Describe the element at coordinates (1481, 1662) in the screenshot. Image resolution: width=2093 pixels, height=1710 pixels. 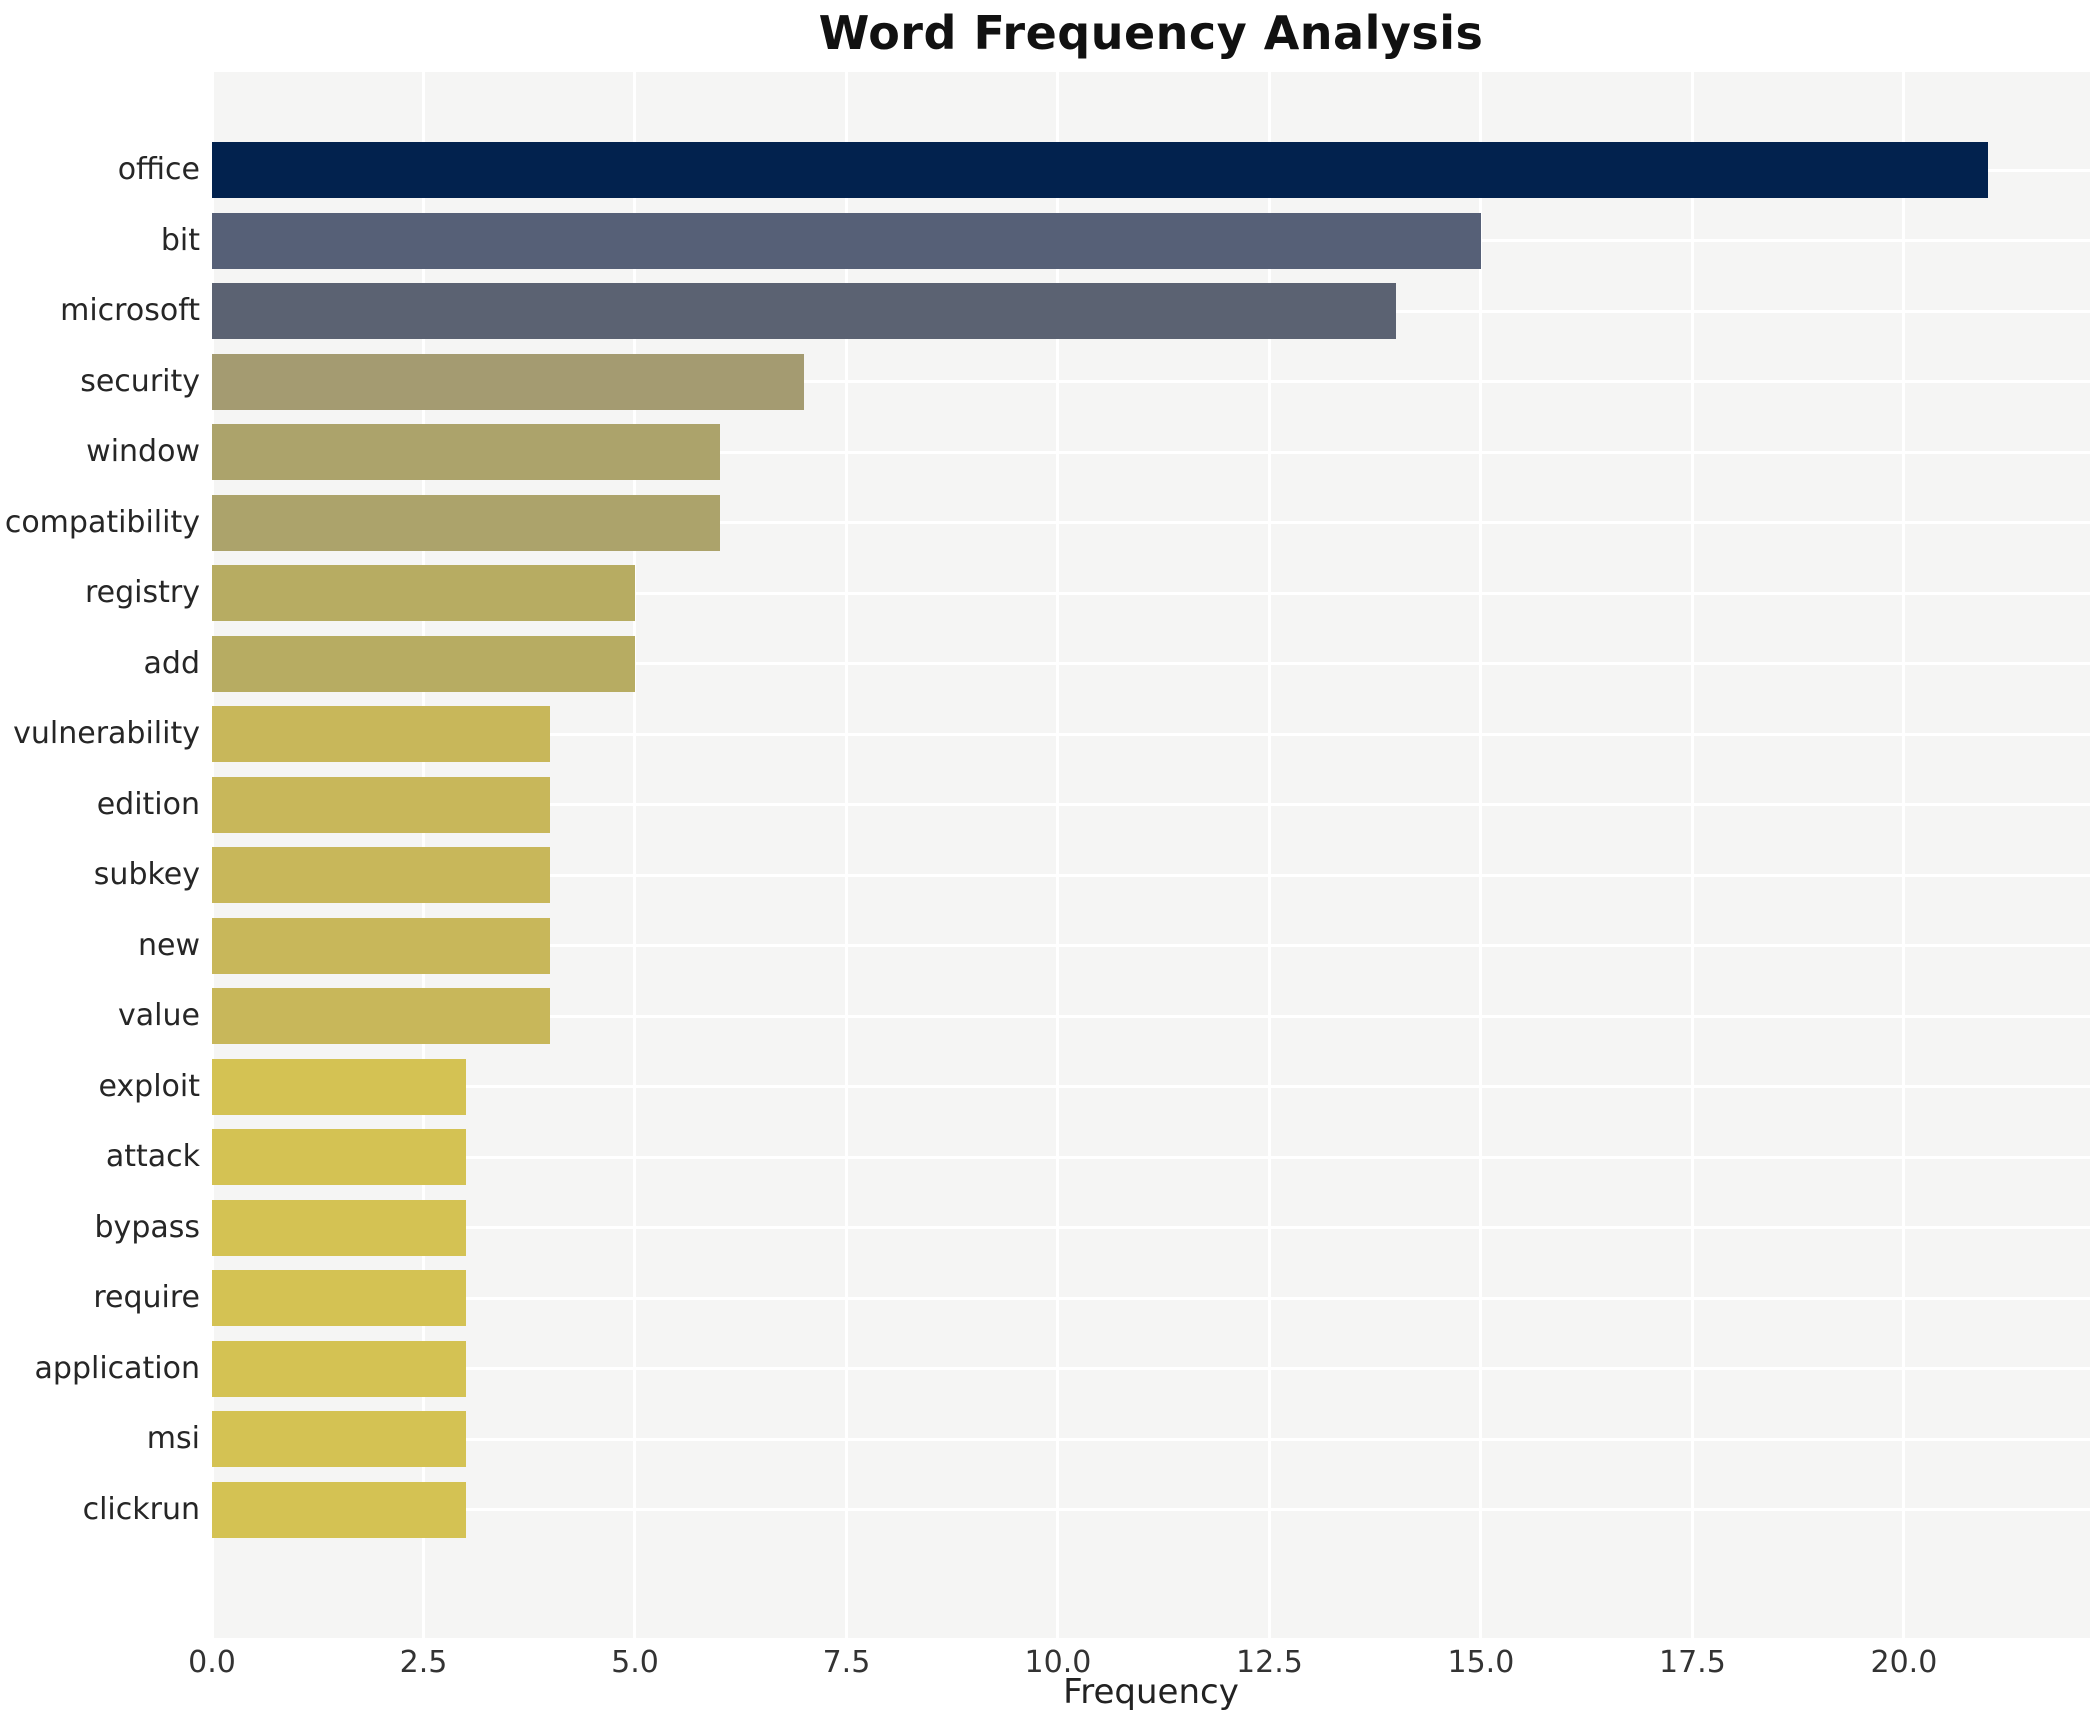
I see `x-tick-label: 15.0` at that location.